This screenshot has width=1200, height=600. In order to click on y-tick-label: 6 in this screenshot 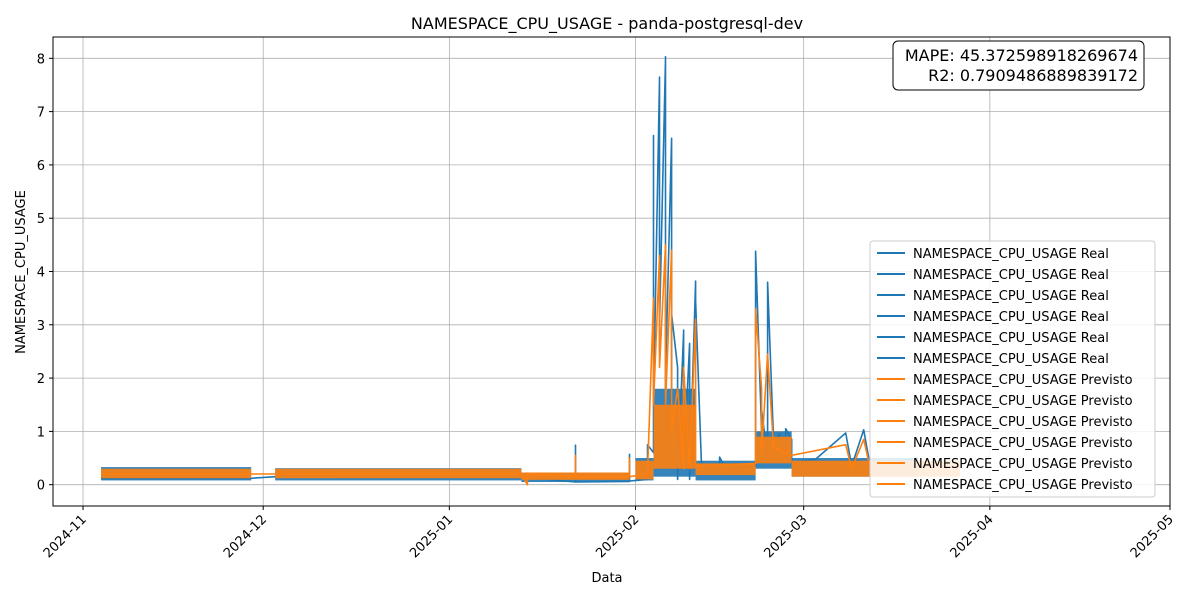, I will do `click(41, 166)`.